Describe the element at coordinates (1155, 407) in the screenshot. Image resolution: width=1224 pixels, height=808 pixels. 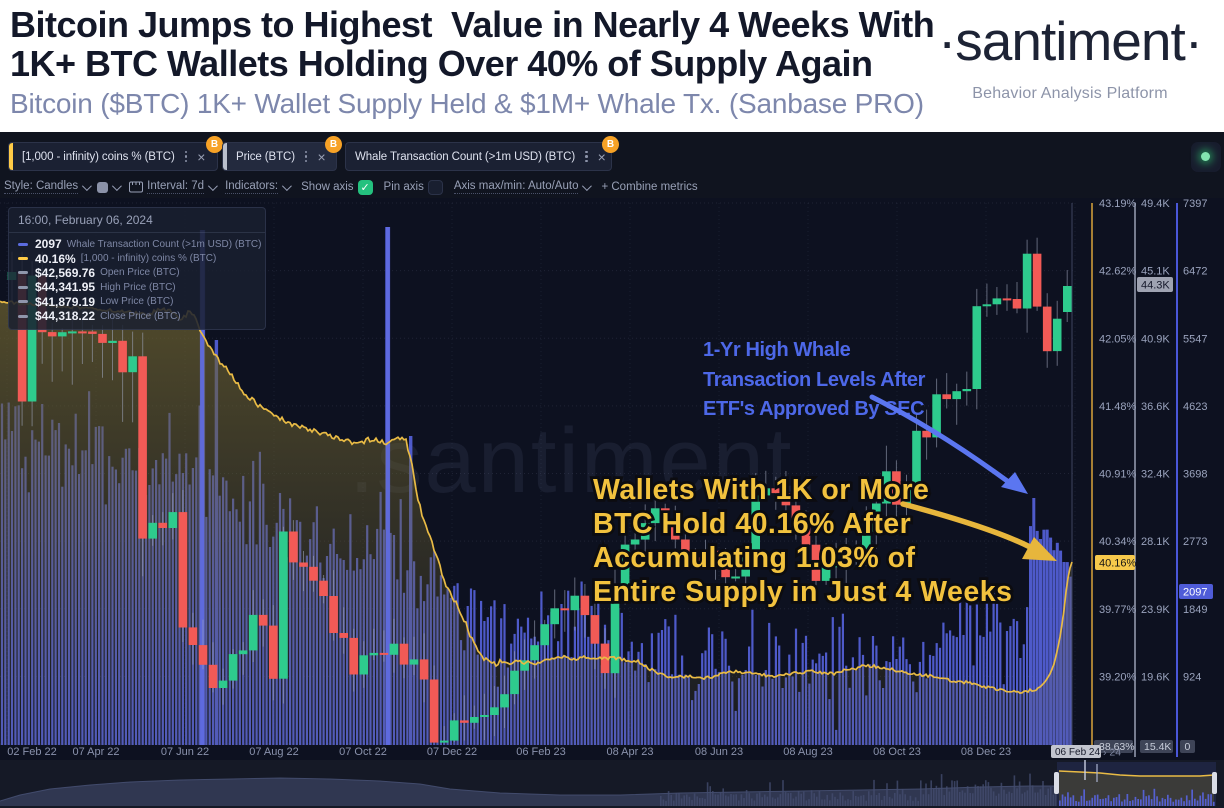
I see `svg-text: 36.6K` at that location.